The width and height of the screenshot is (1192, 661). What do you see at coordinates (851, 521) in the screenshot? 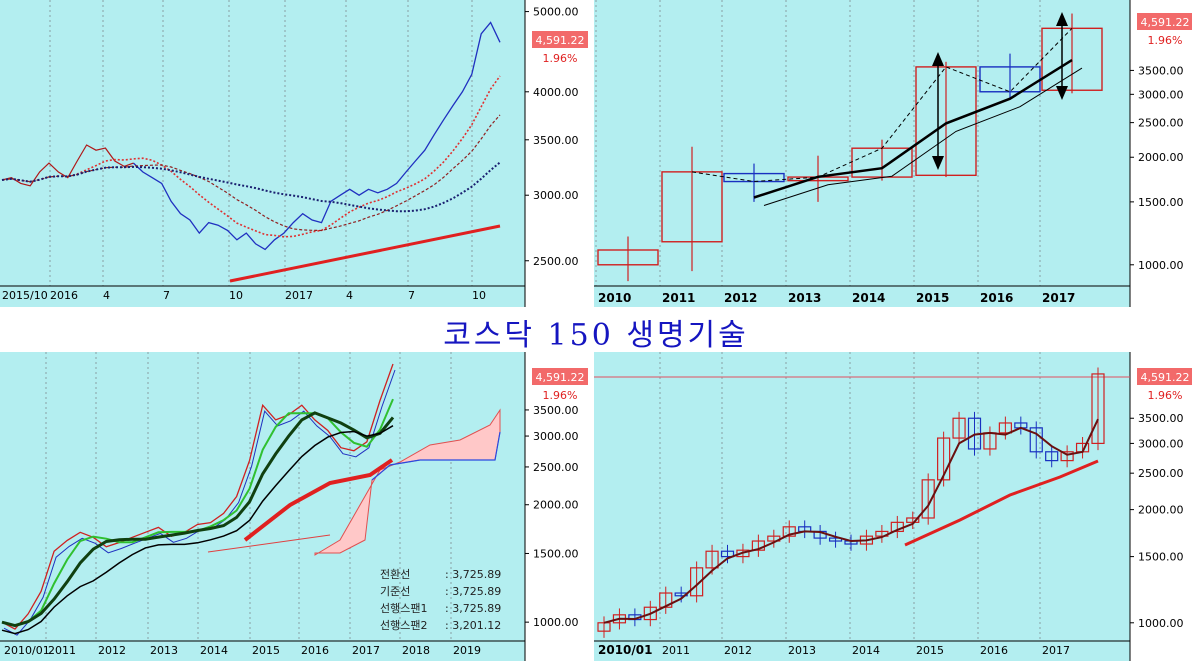
I see `monthly-ma-short` at bounding box center [851, 521].